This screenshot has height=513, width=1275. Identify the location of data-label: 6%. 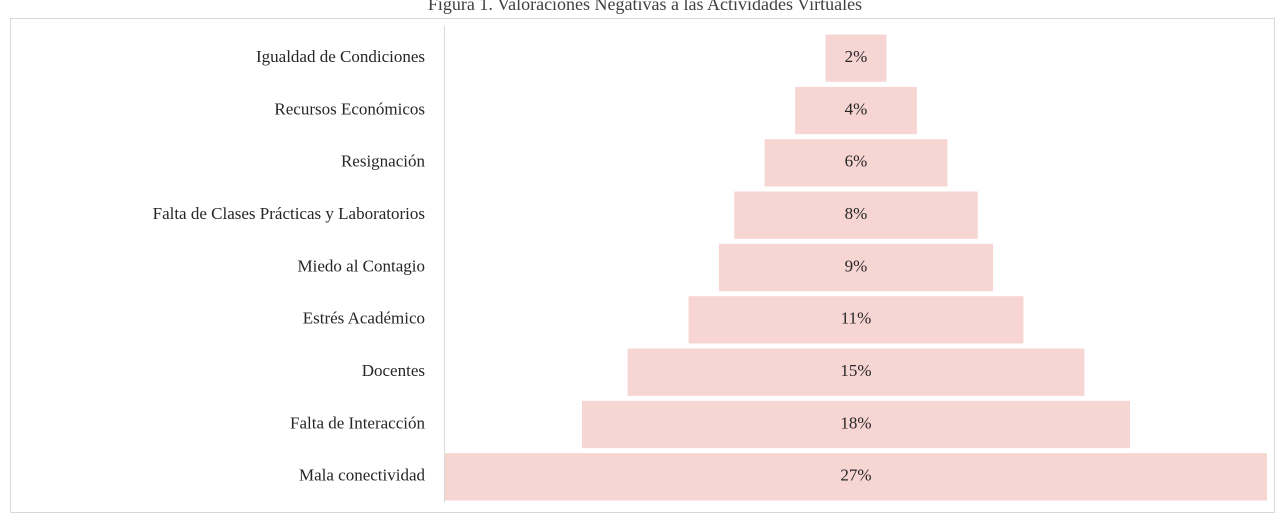
(856, 161).